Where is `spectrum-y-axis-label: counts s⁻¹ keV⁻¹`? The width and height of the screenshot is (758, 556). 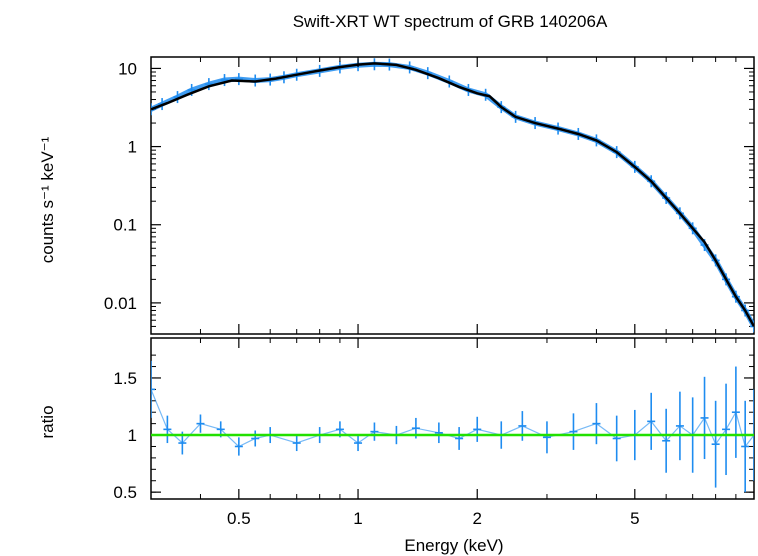 spectrum-y-axis-label: counts s⁻¹ keV⁻¹ is located at coordinates (47, 199).